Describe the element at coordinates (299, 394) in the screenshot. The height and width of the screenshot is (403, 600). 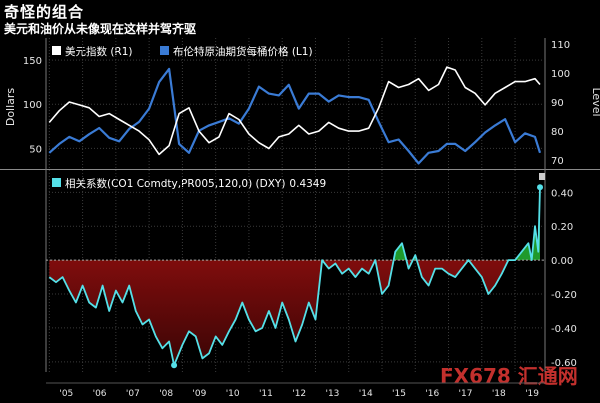
I see `x-tick-label: '12` at that location.